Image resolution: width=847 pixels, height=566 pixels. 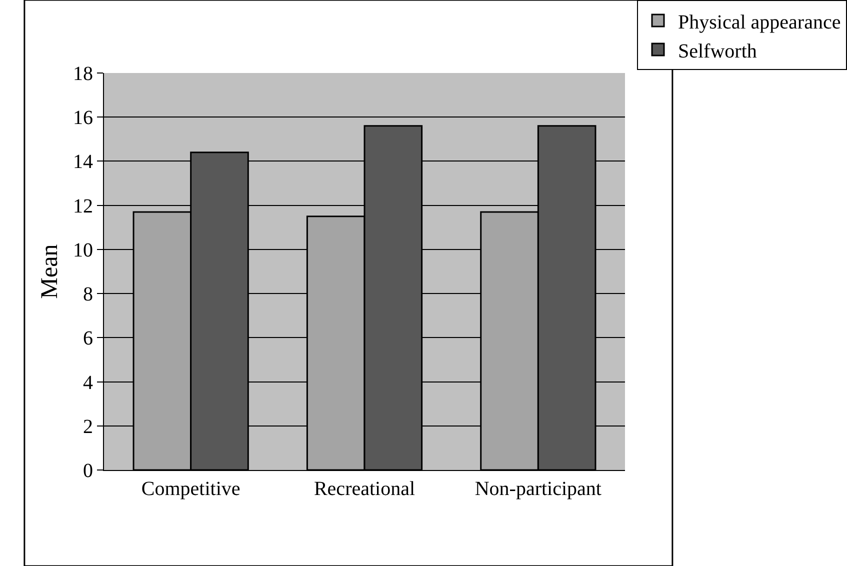 I want to click on y-tick-label: 14, so click(x=83, y=162).